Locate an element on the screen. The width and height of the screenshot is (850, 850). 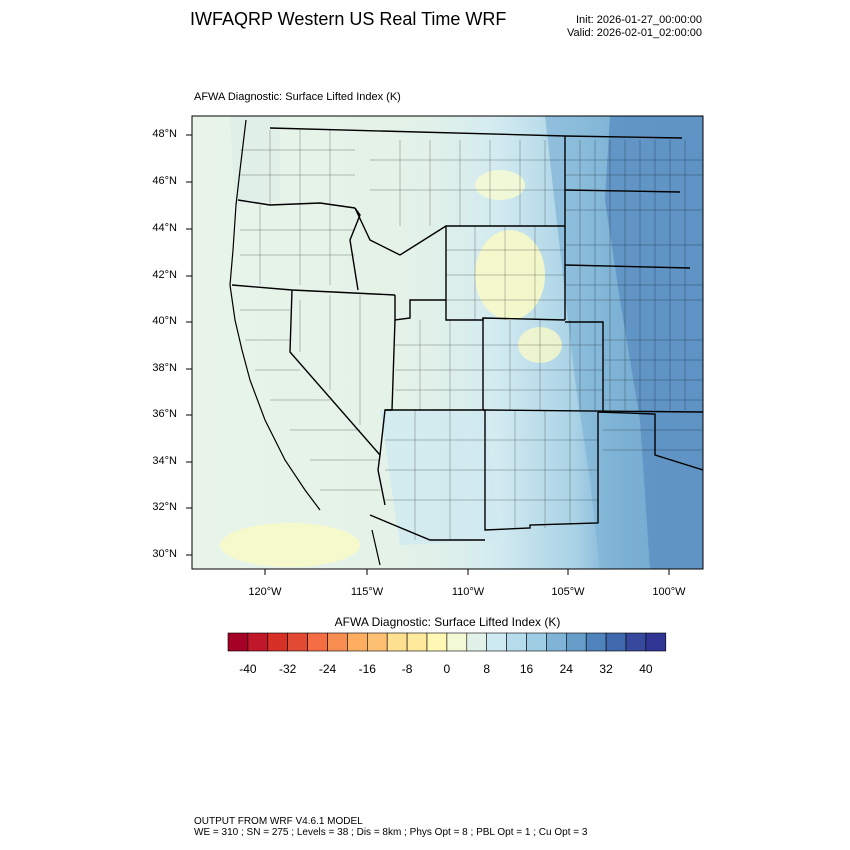
colorbar-label: -16 is located at coordinates (367, 669).